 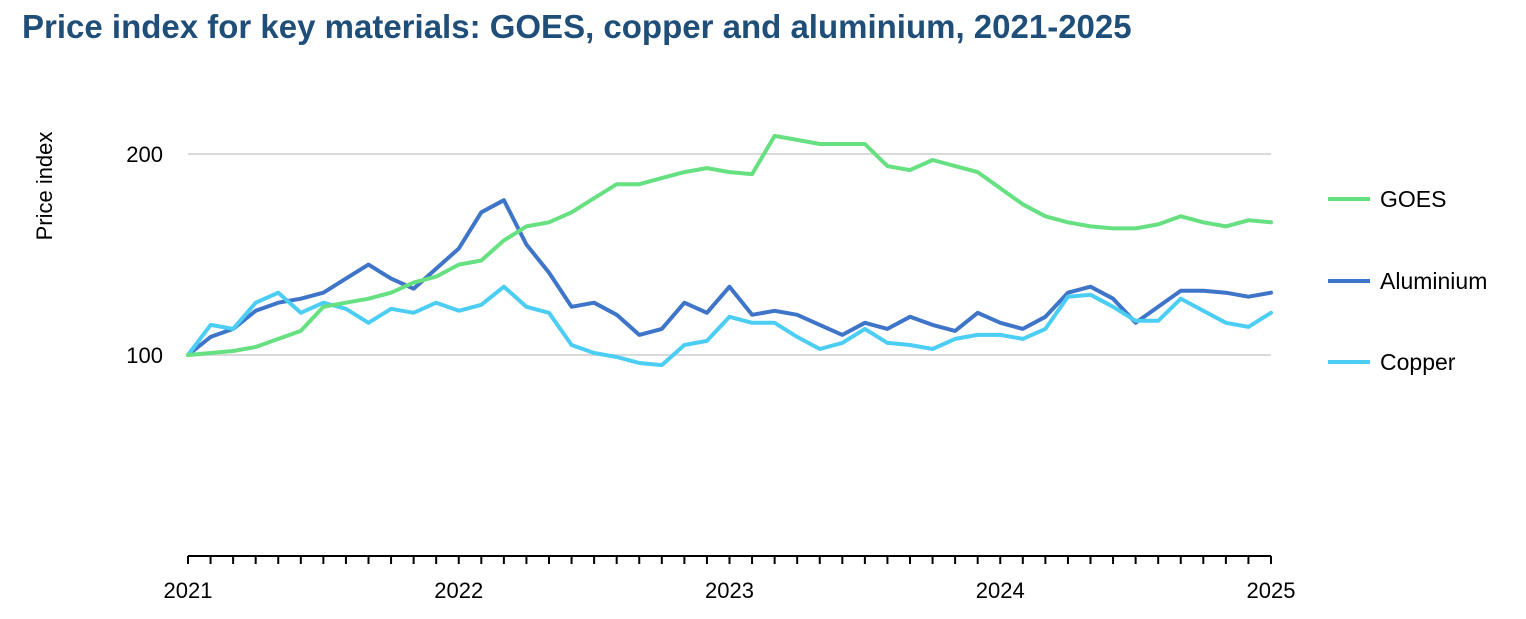 I want to click on x-tick-label: 2023, so click(x=729, y=590).